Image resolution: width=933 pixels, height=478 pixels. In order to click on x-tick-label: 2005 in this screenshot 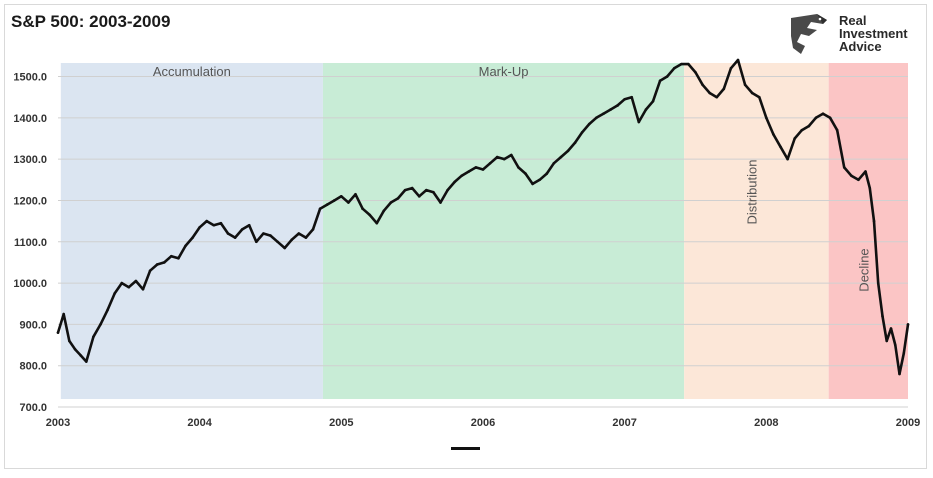, I will do `click(341, 423)`.